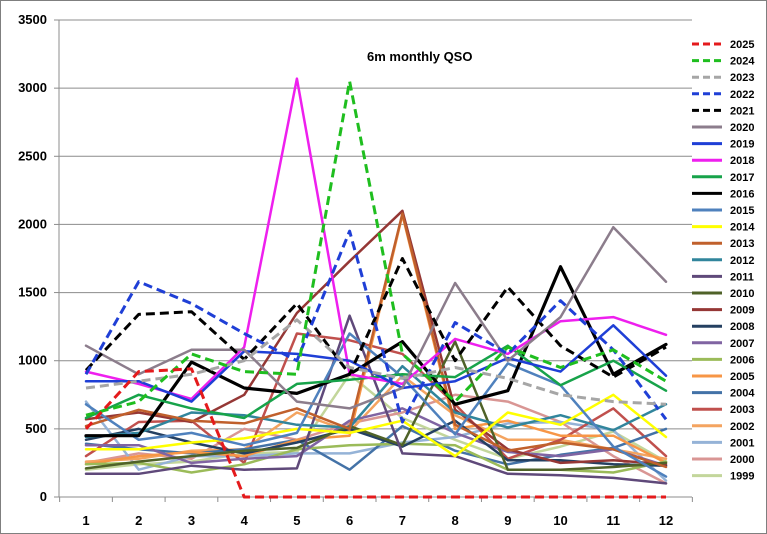 The image size is (767, 534). Describe the element at coordinates (402, 520) in the screenshot. I see `x-tick-label: 7` at that location.